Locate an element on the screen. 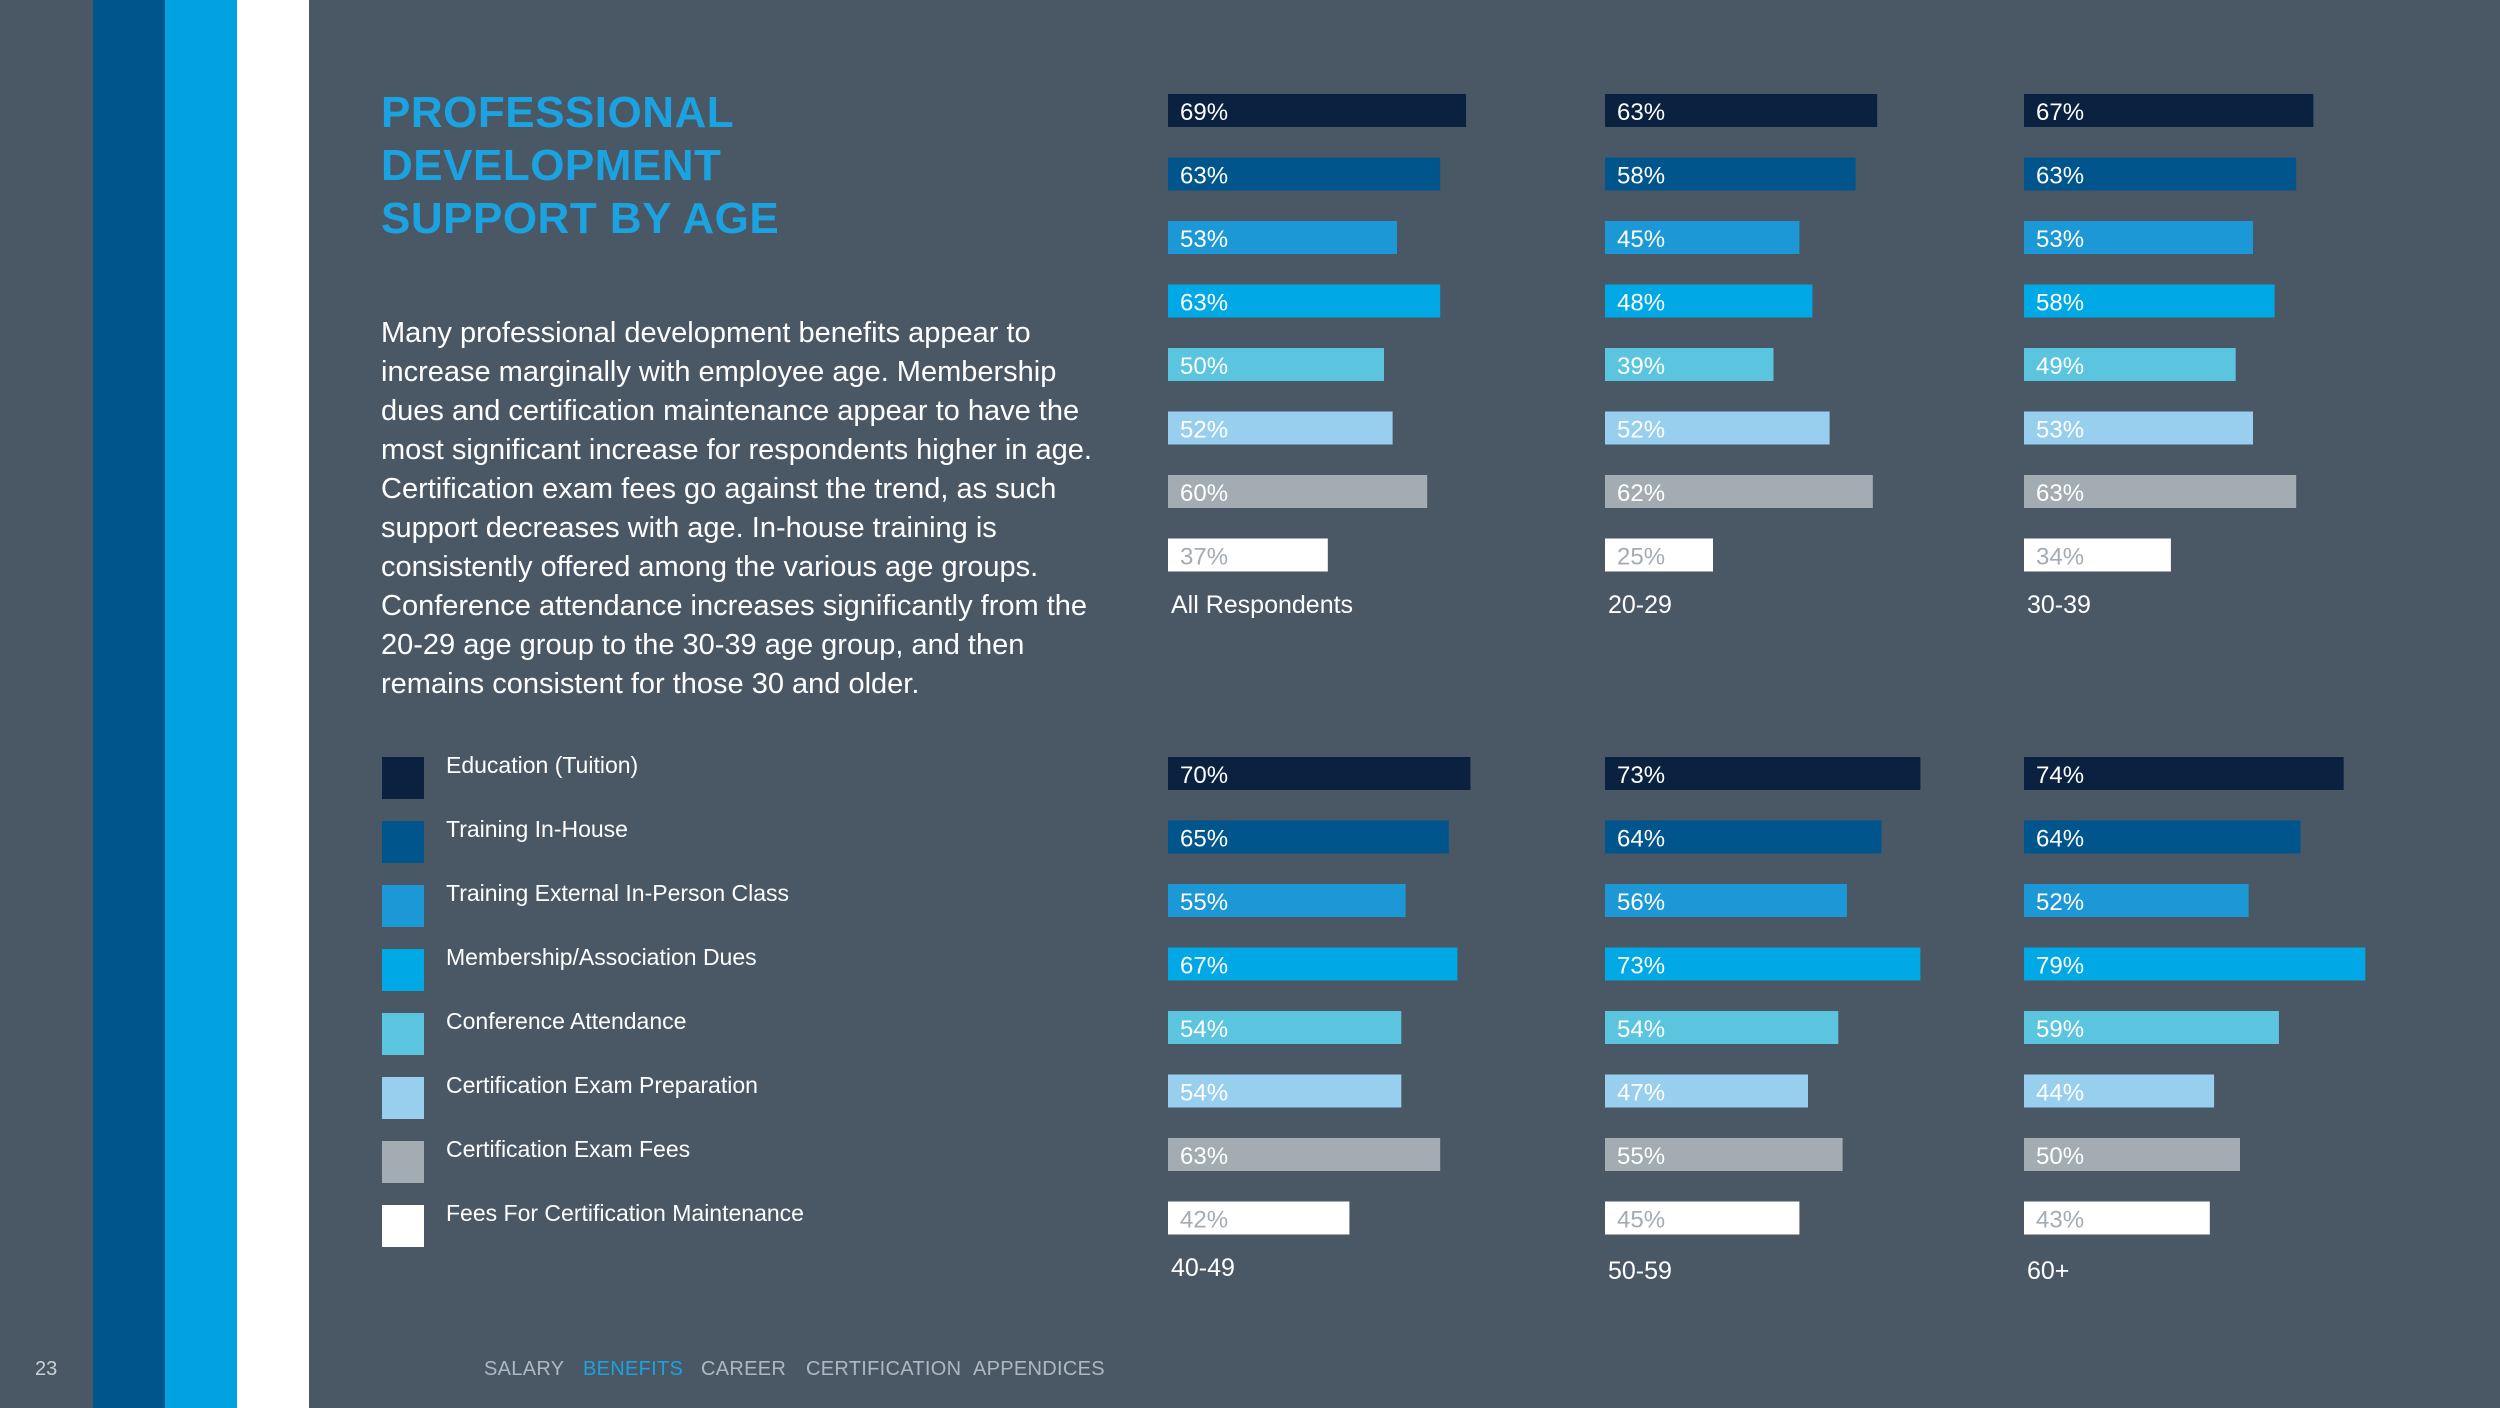 The image size is (2500, 1408). chart-group: 74% 64% 52% 79% 59% 44% 50% 43% 60+ is located at coordinates (2195, 1021).